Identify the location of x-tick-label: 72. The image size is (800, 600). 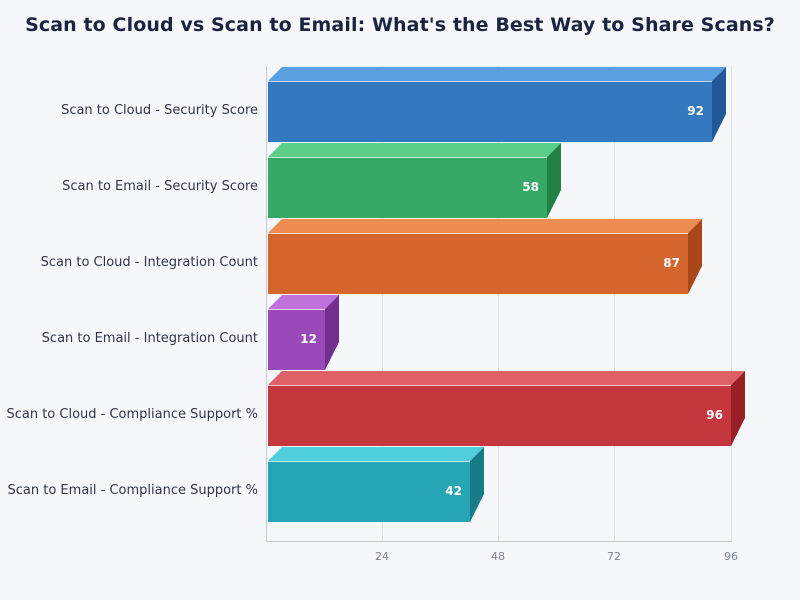
(614, 556).